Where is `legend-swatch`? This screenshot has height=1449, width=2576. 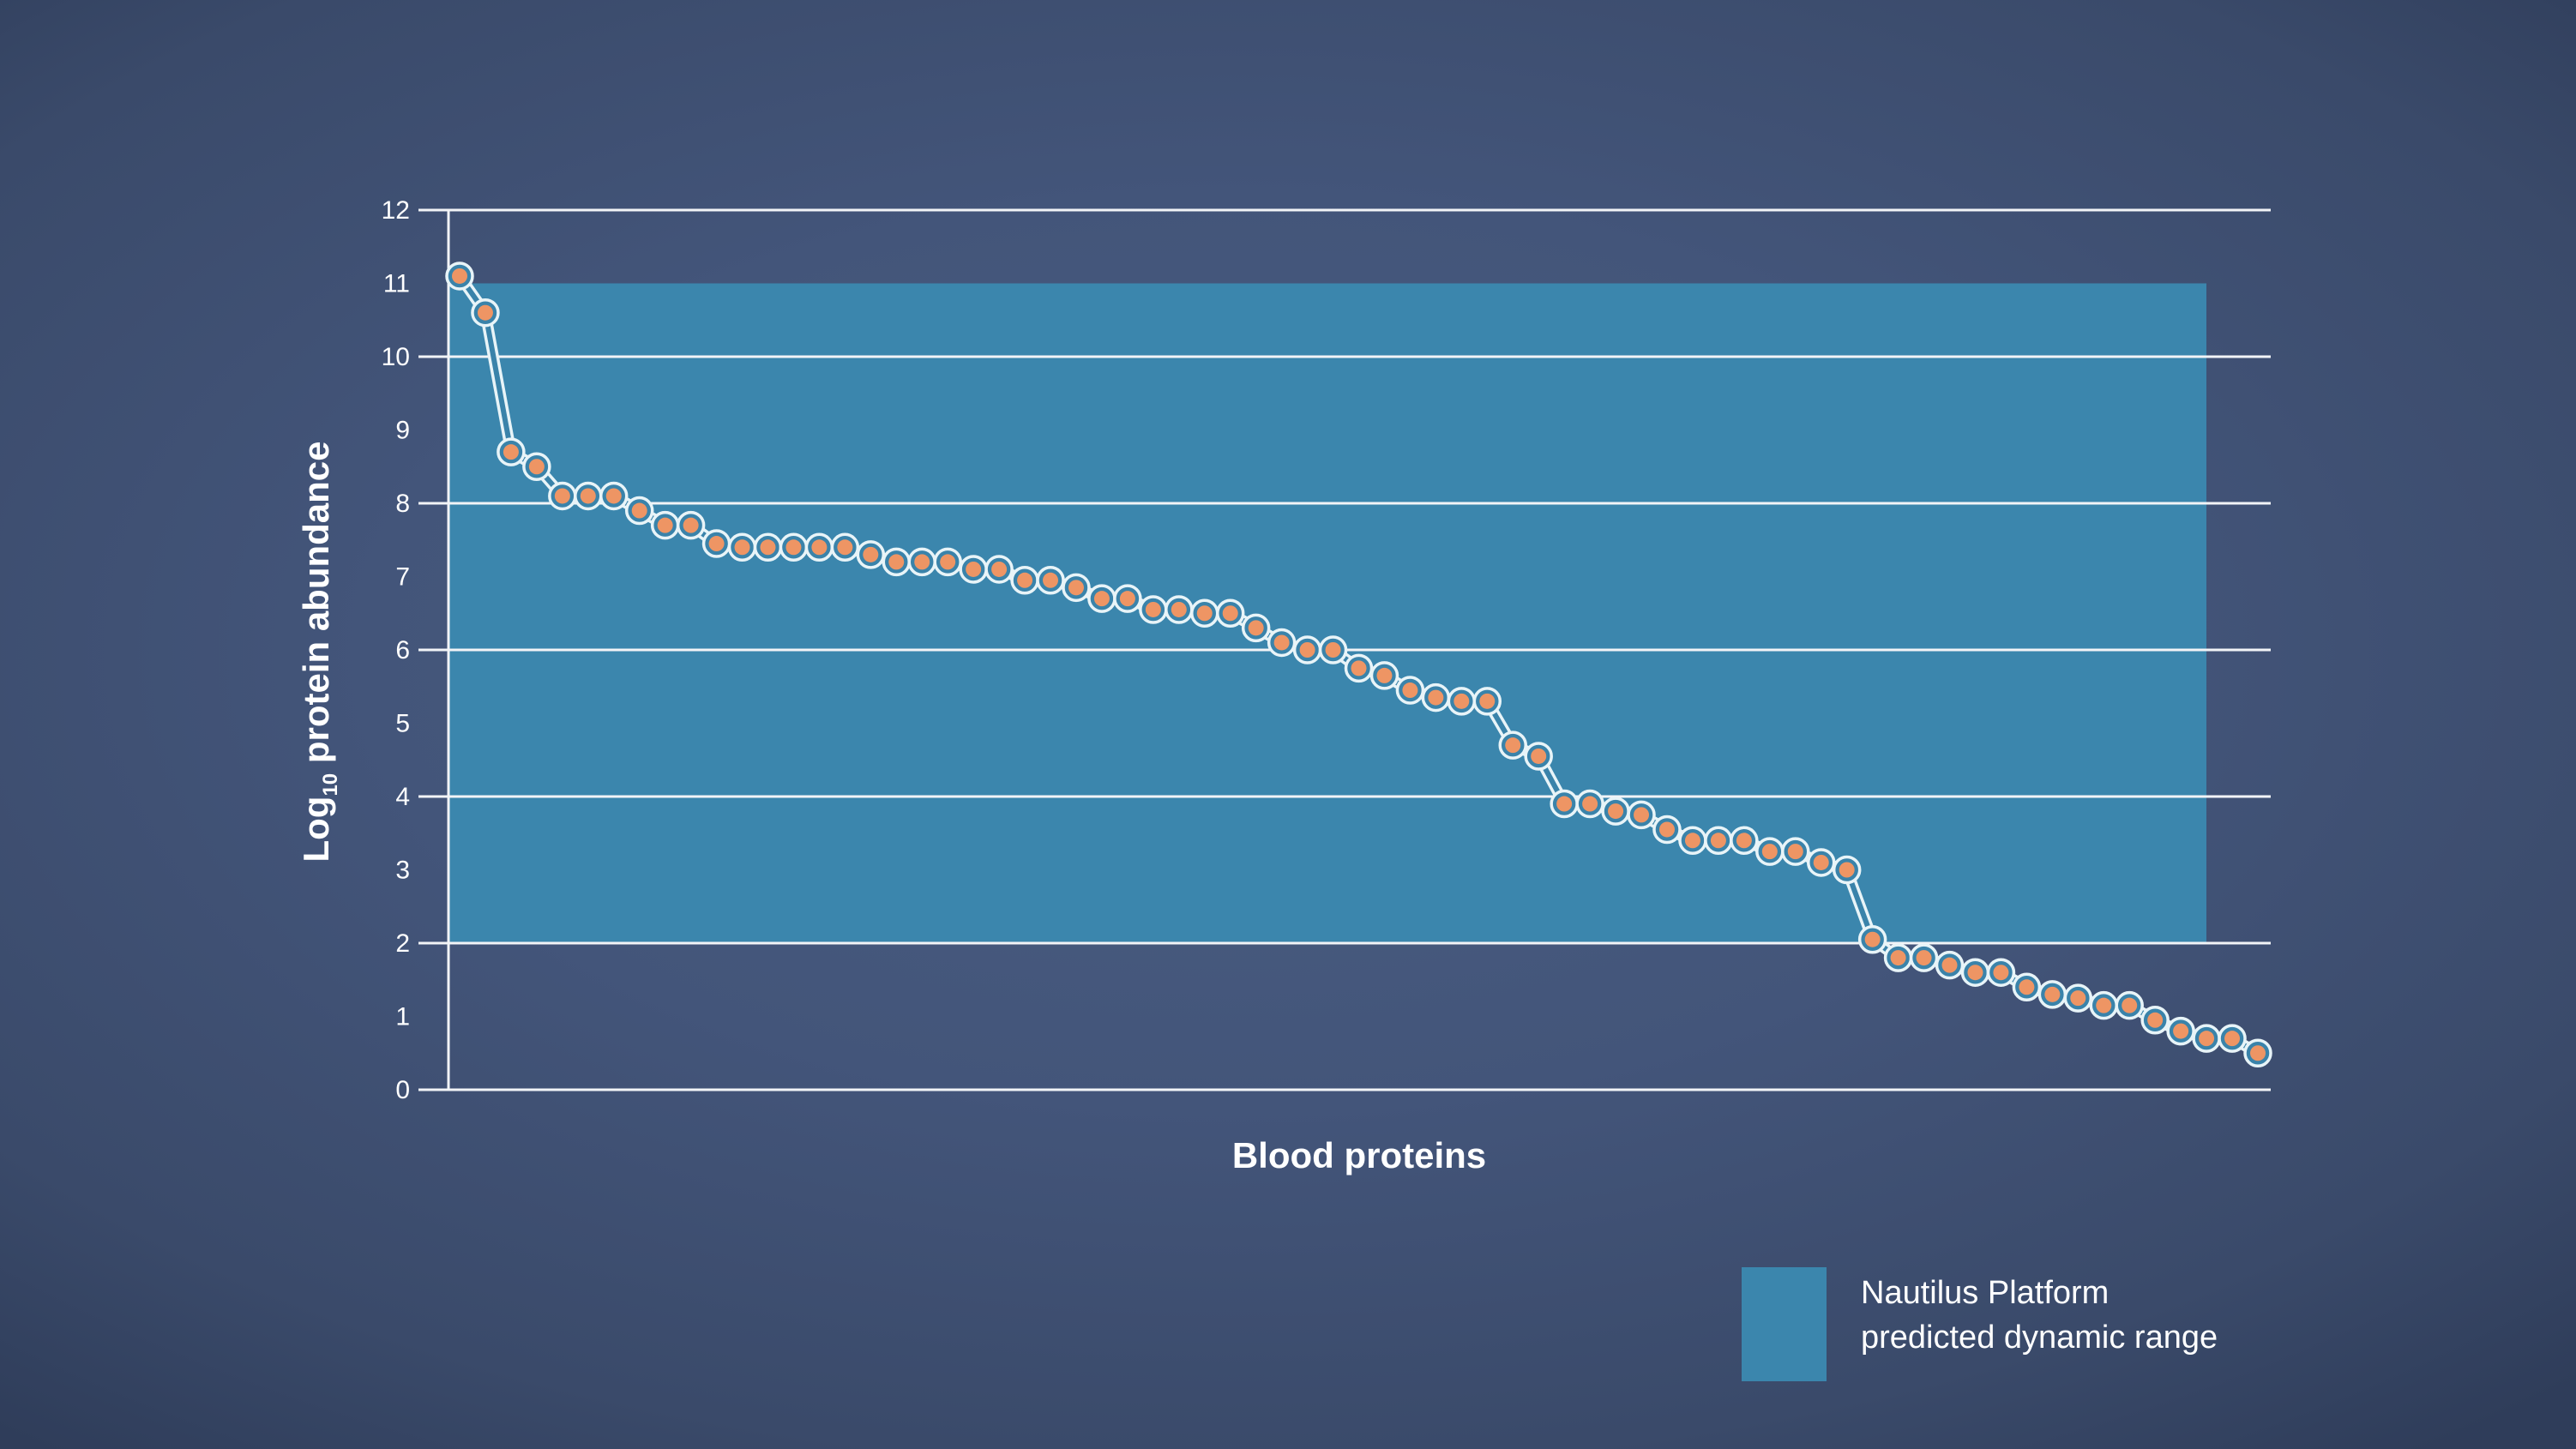
legend-swatch is located at coordinates (1784, 1324).